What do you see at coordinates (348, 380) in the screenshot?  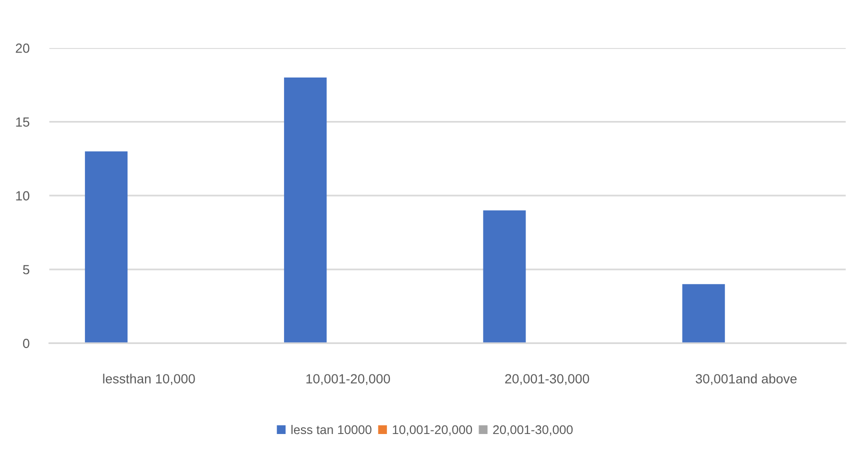 I see `x-tick-label: 10,001-20,000` at bounding box center [348, 380].